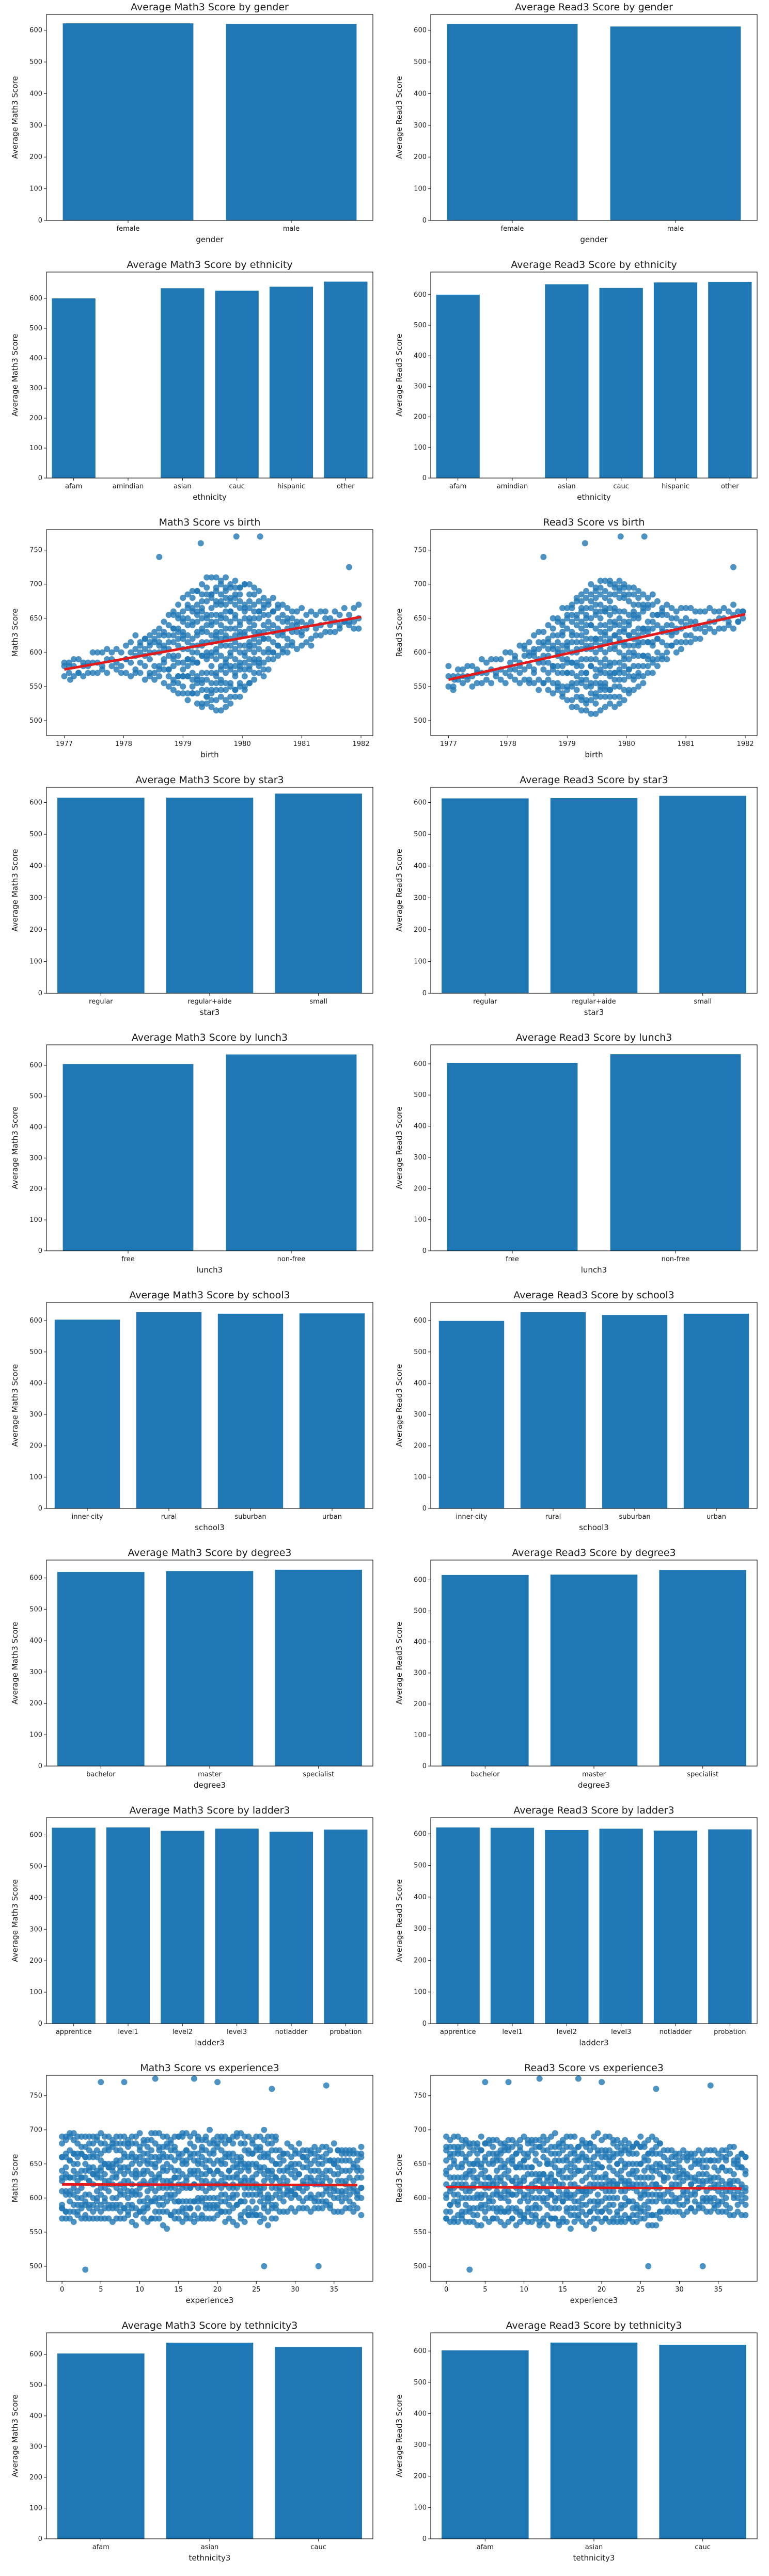  What do you see at coordinates (640, 2290) in the screenshot?
I see `x-tick-label: 25` at bounding box center [640, 2290].